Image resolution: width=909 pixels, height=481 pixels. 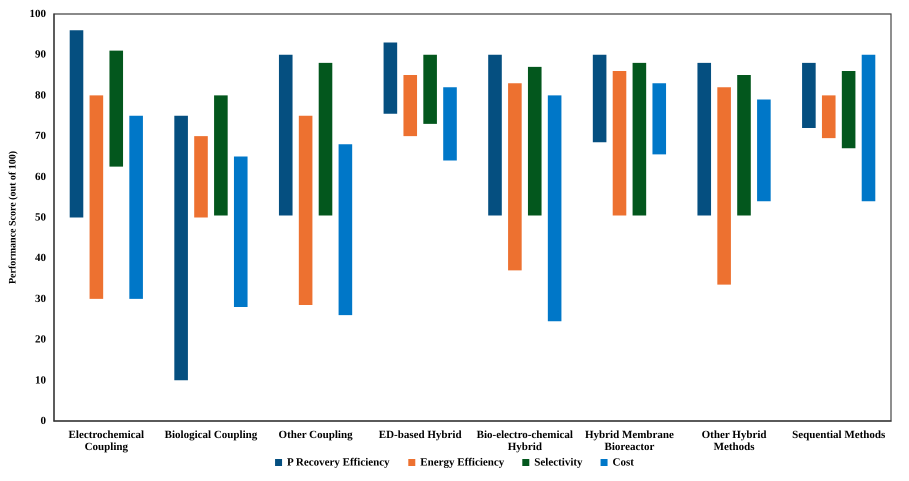 What do you see at coordinates (524, 441) in the screenshot?
I see `x-tick-label: Bio-electro-chemical Hybrid` at bounding box center [524, 441].